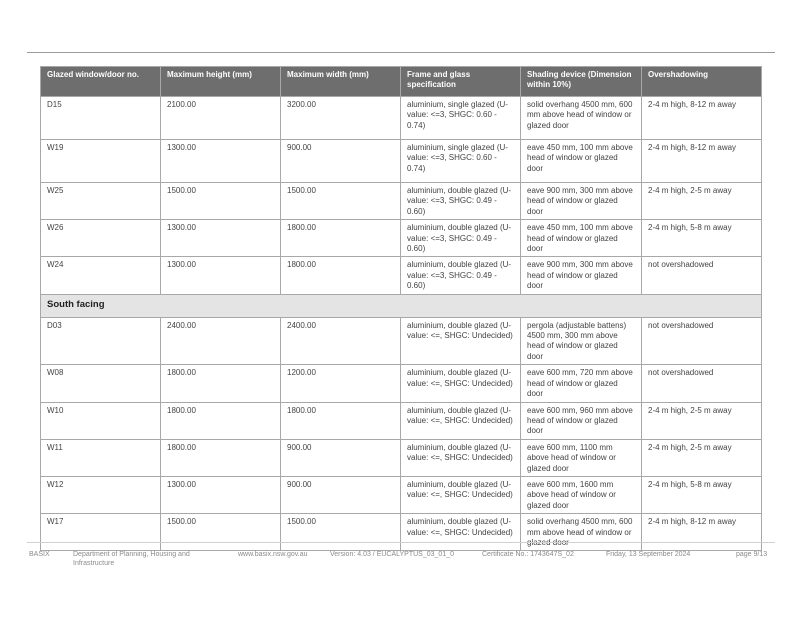 Image resolution: width=801 pixels, height=617 pixels. What do you see at coordinates (100, 118) in the screenshot?
I see `cell-glazed-no: D15` at bounding box center [100, 118].